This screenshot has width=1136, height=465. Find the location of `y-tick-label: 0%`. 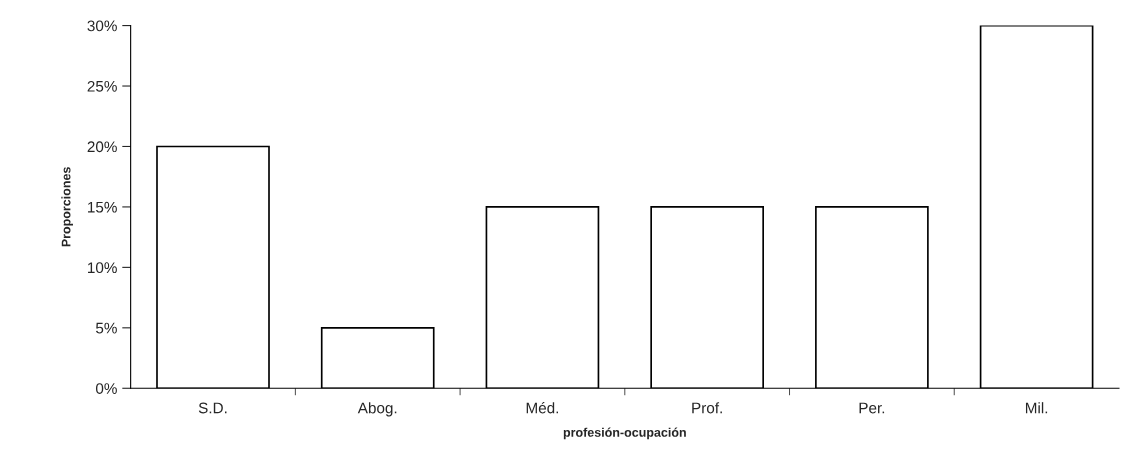

y-tick-label: 0% is located at coordinates (106, 388).